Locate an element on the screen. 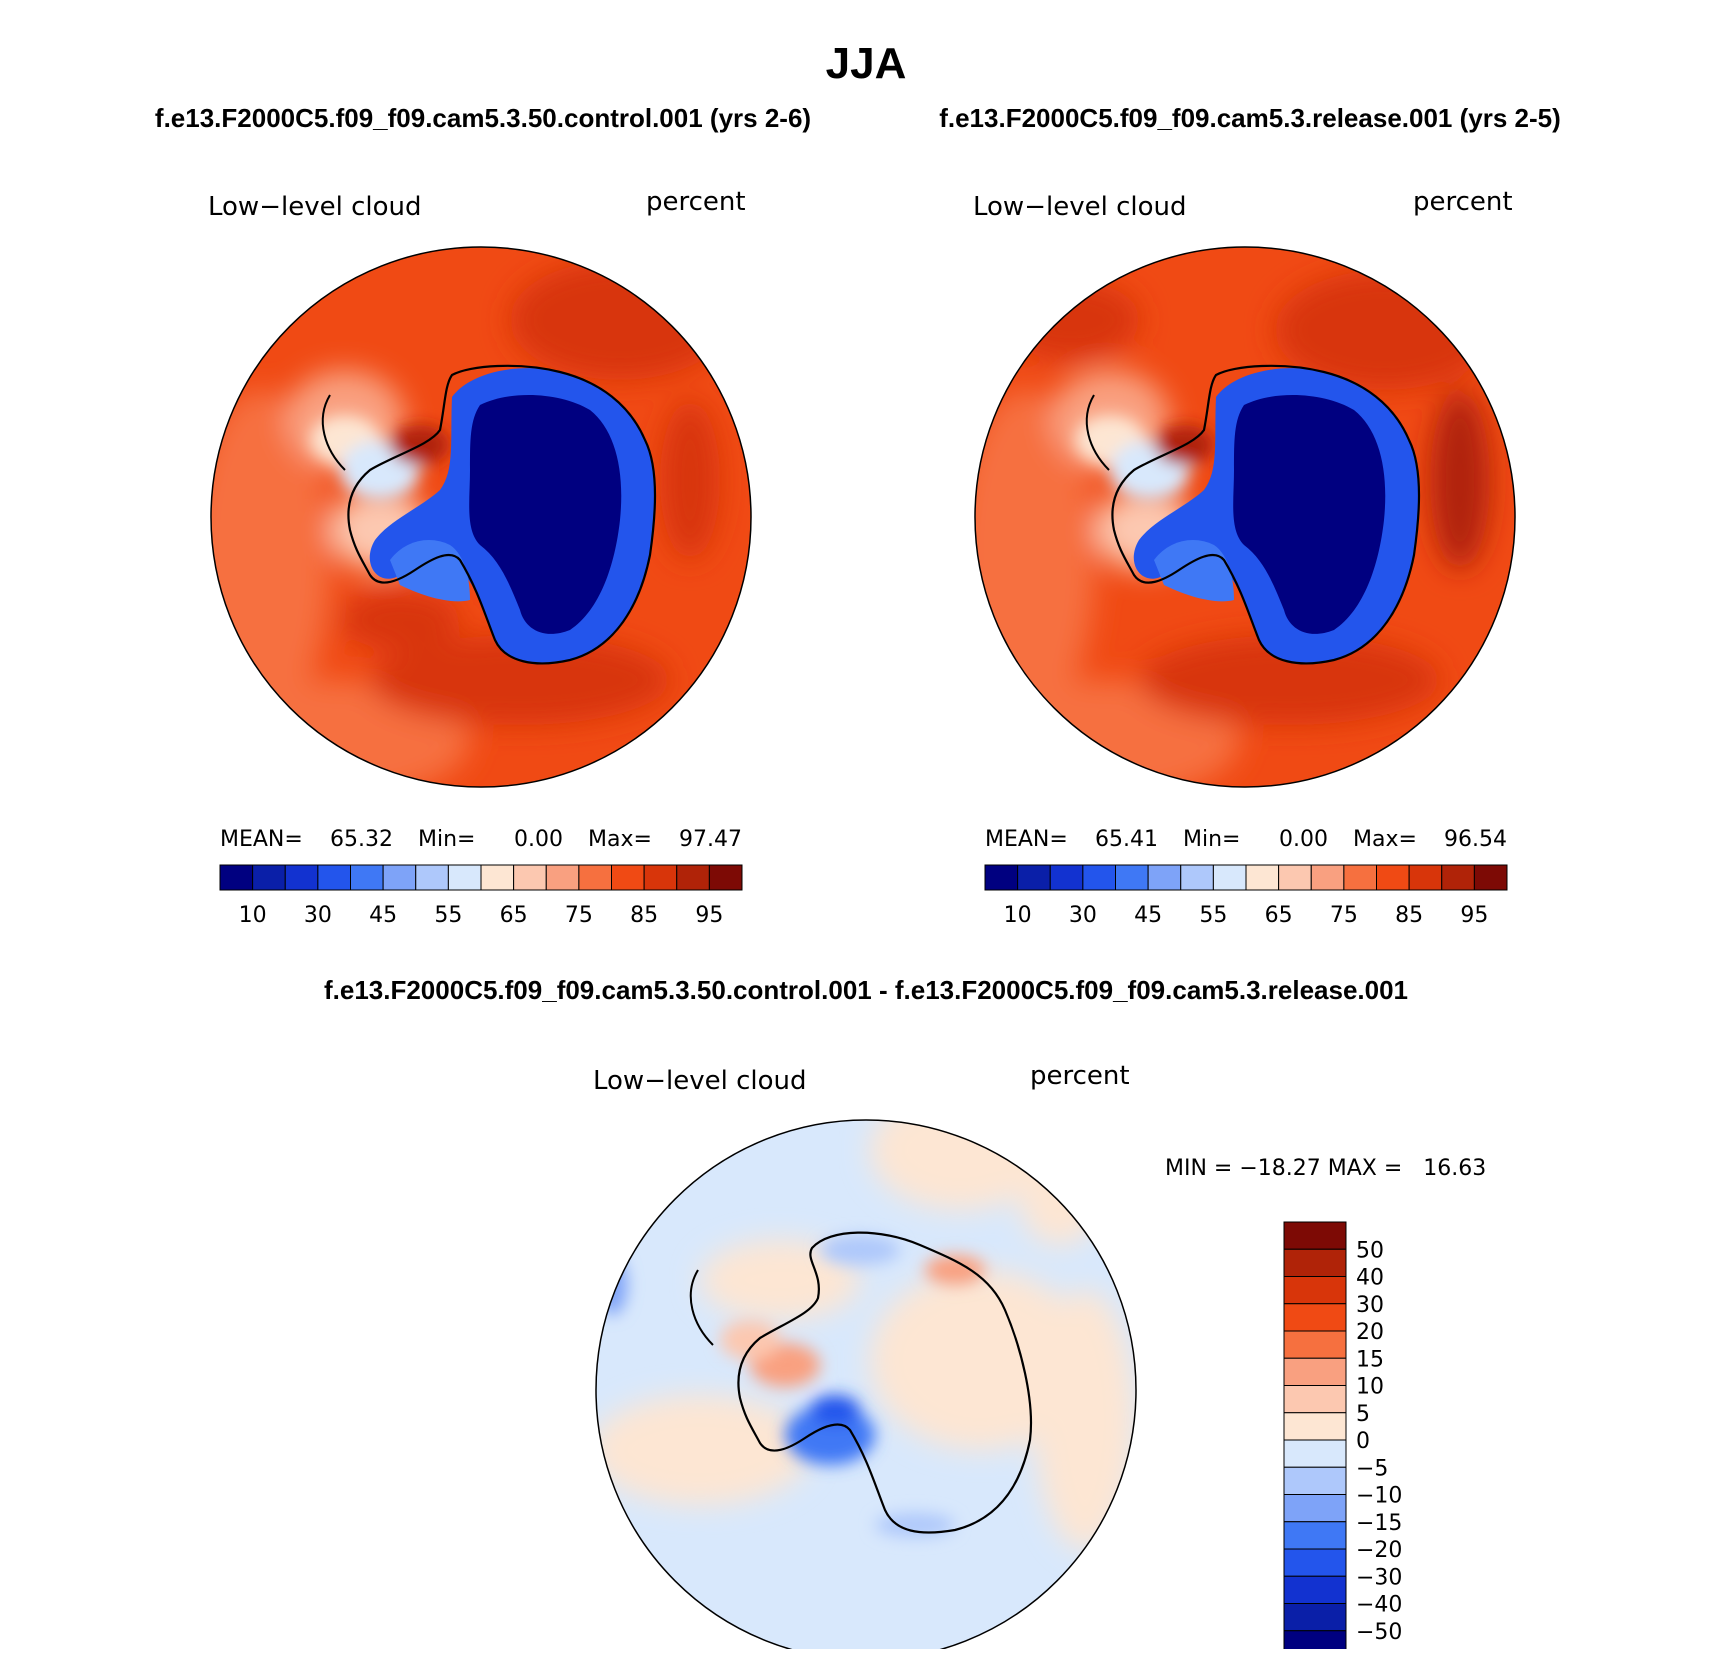 Image resolution: width=1710 pixels, height=1654 pixels. colorbar-difference-tick-label: −5 is located at coordinates (1372, 1468).